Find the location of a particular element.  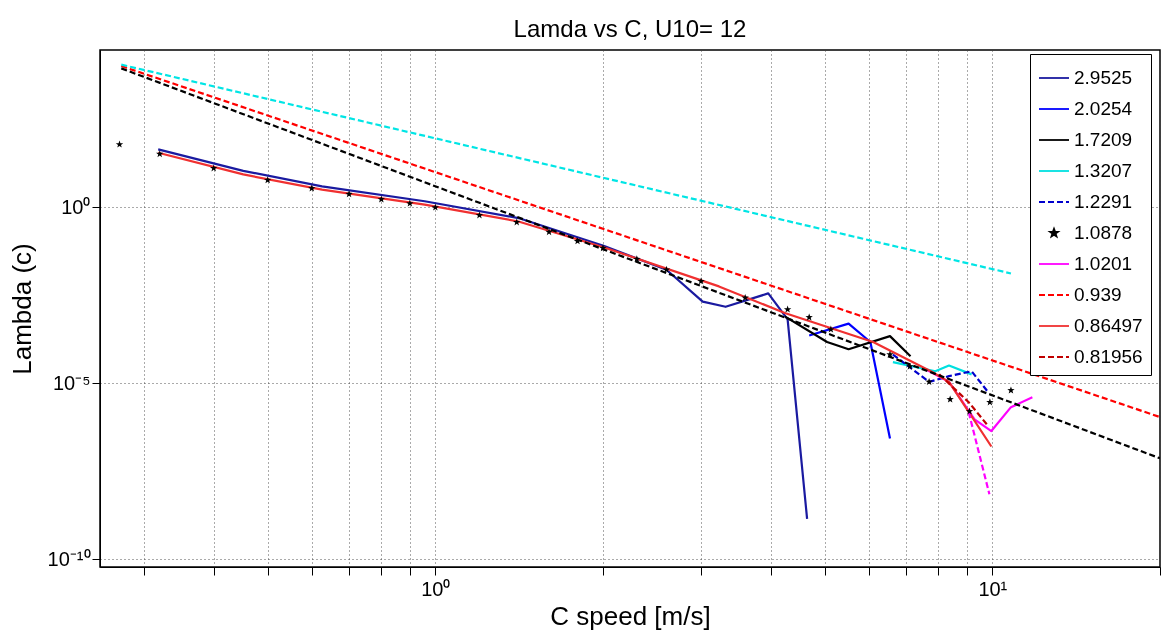

legend-label: 2.0254 is located at coordinates (1103, 108).